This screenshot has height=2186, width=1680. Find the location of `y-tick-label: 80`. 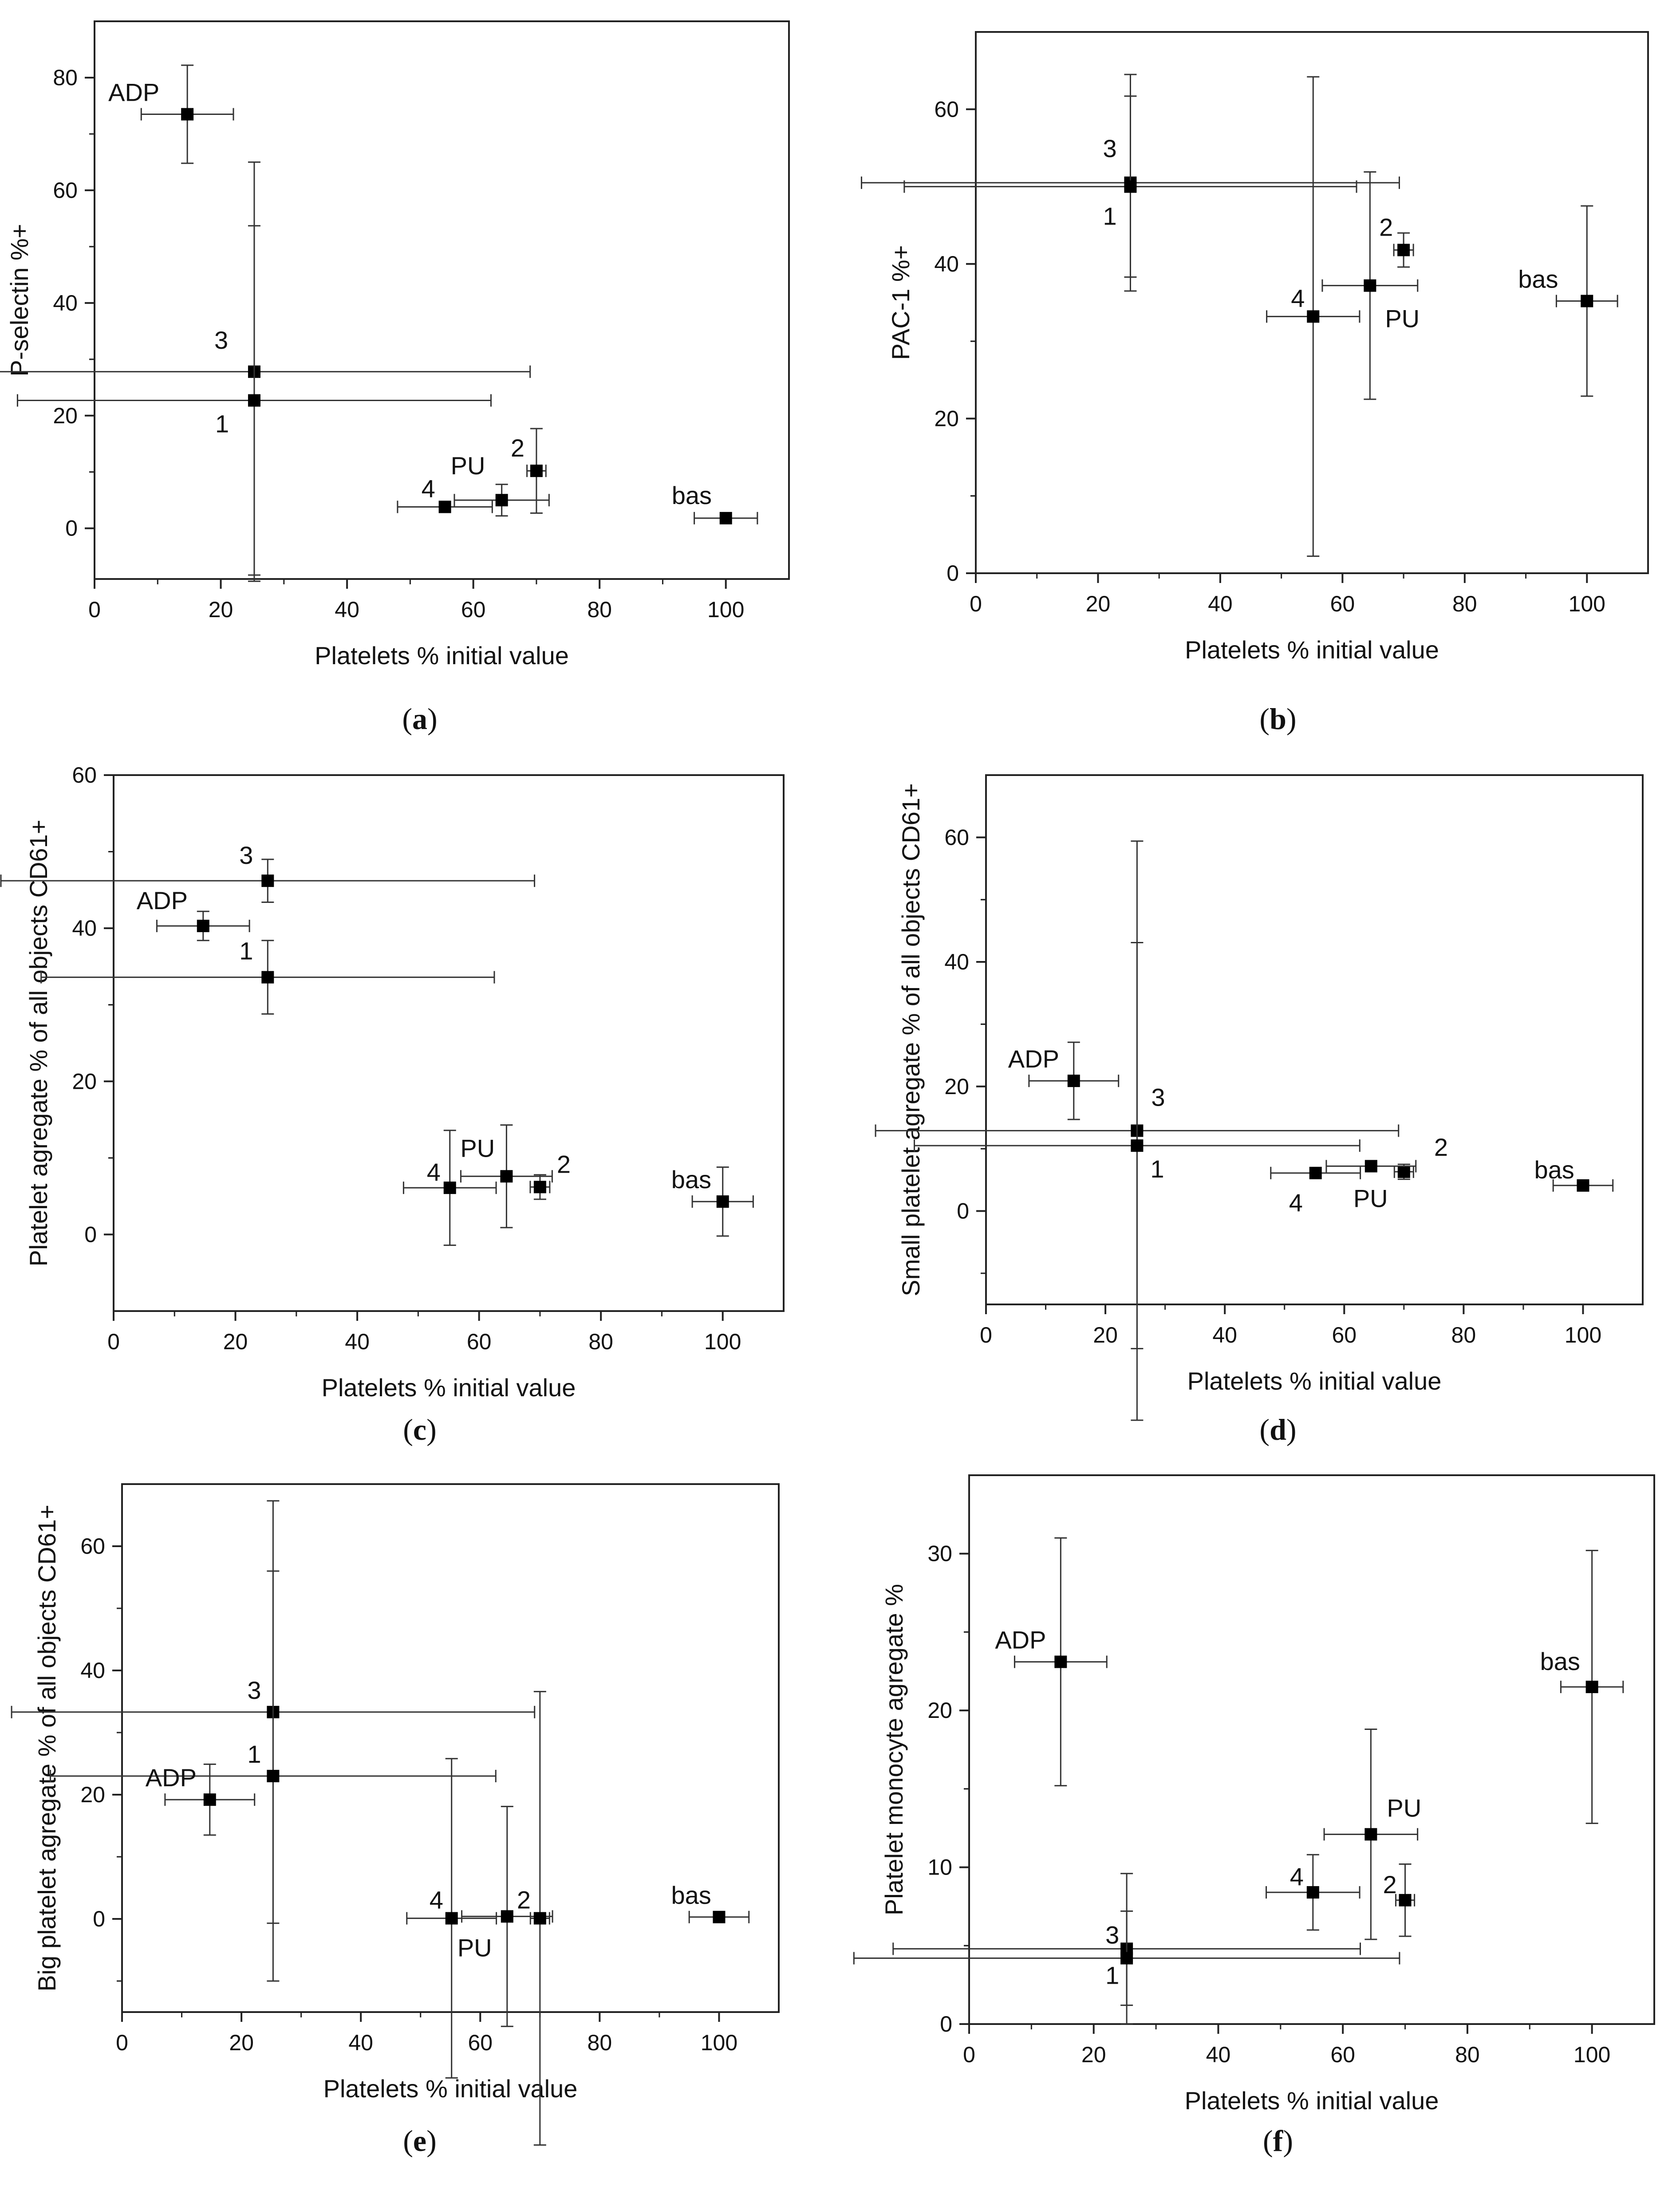

y-tick-label: 80 is located at coordinates (65, 77).